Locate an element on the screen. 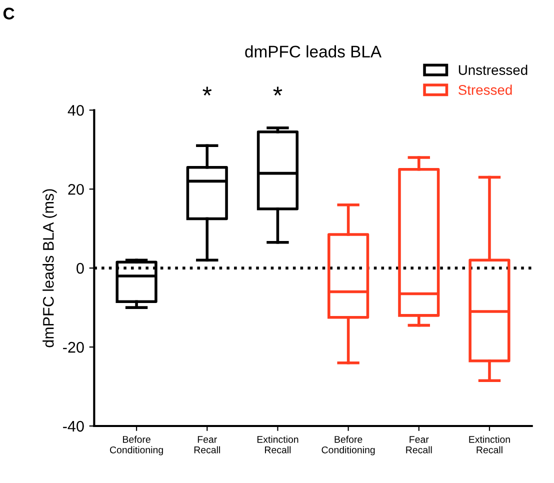 This screenshot has height=483, width=554. y-tick-label: -40 is located at coordinates (73, 426).